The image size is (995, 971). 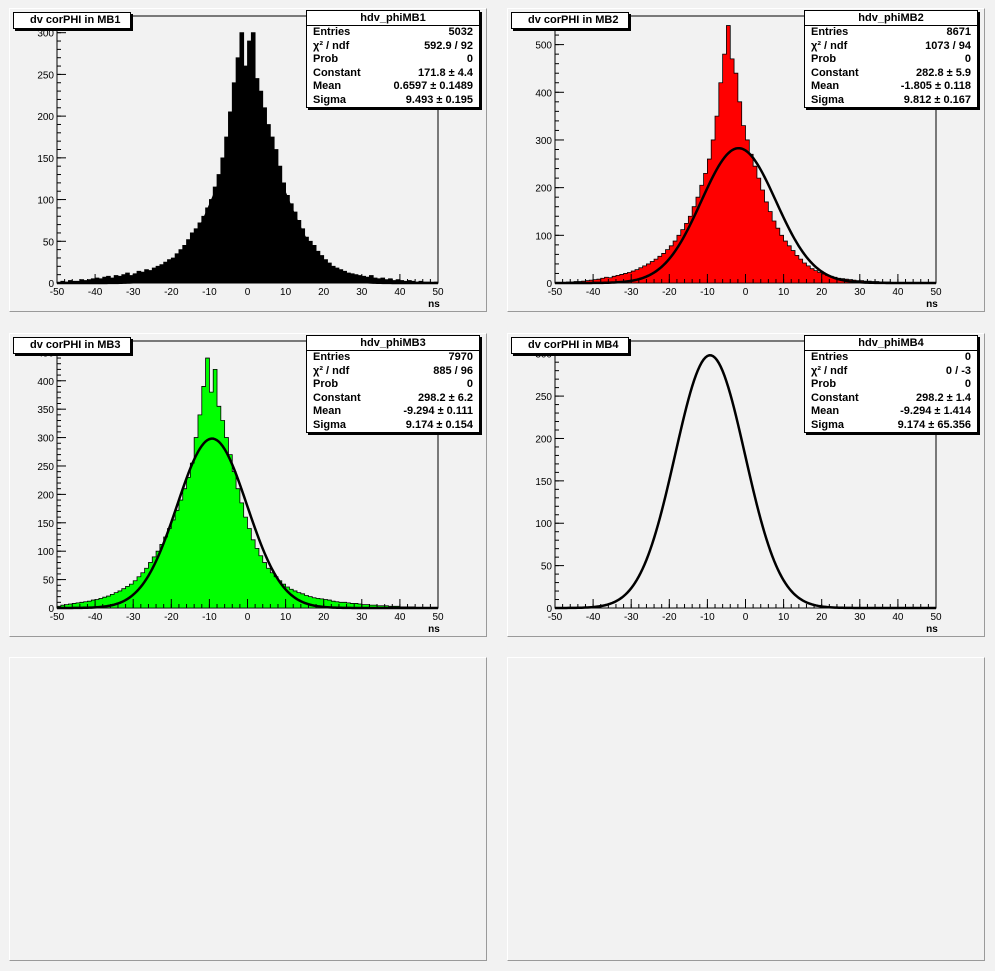 I want to click on stats-value: 282.8 ± 5.9, so click(x=943, y=72).